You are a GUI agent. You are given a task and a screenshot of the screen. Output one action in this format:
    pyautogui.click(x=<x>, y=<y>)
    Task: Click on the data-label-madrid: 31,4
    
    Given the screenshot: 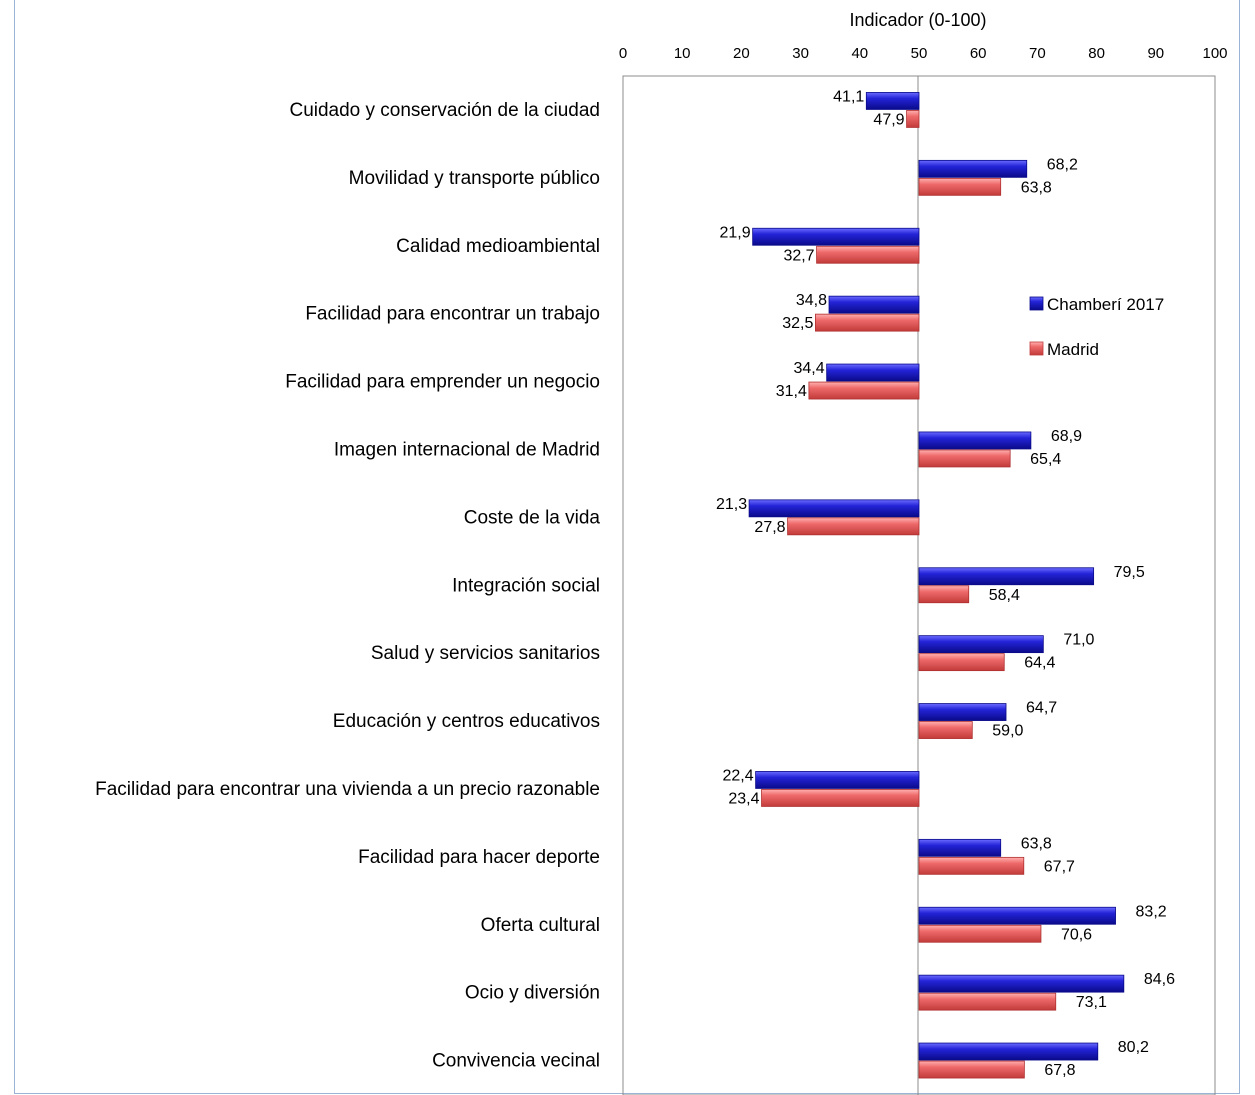 What is the action you would take?
    pyautogui.click(x=791, y=391)
    